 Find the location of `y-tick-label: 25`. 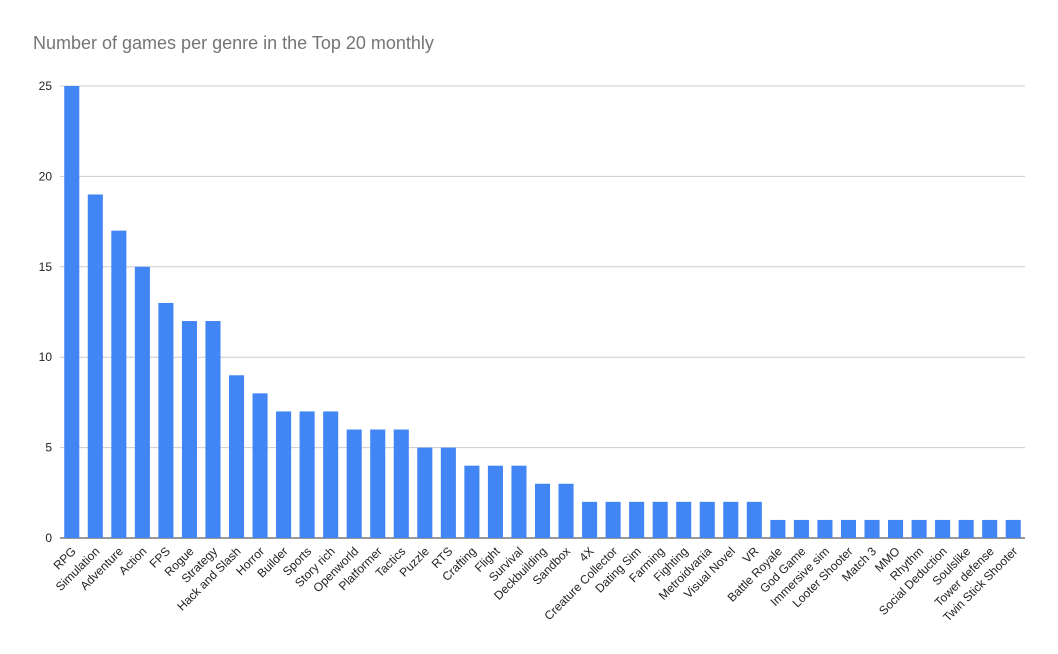

y-tick-label: 25 is located at coordinates (46, 86).